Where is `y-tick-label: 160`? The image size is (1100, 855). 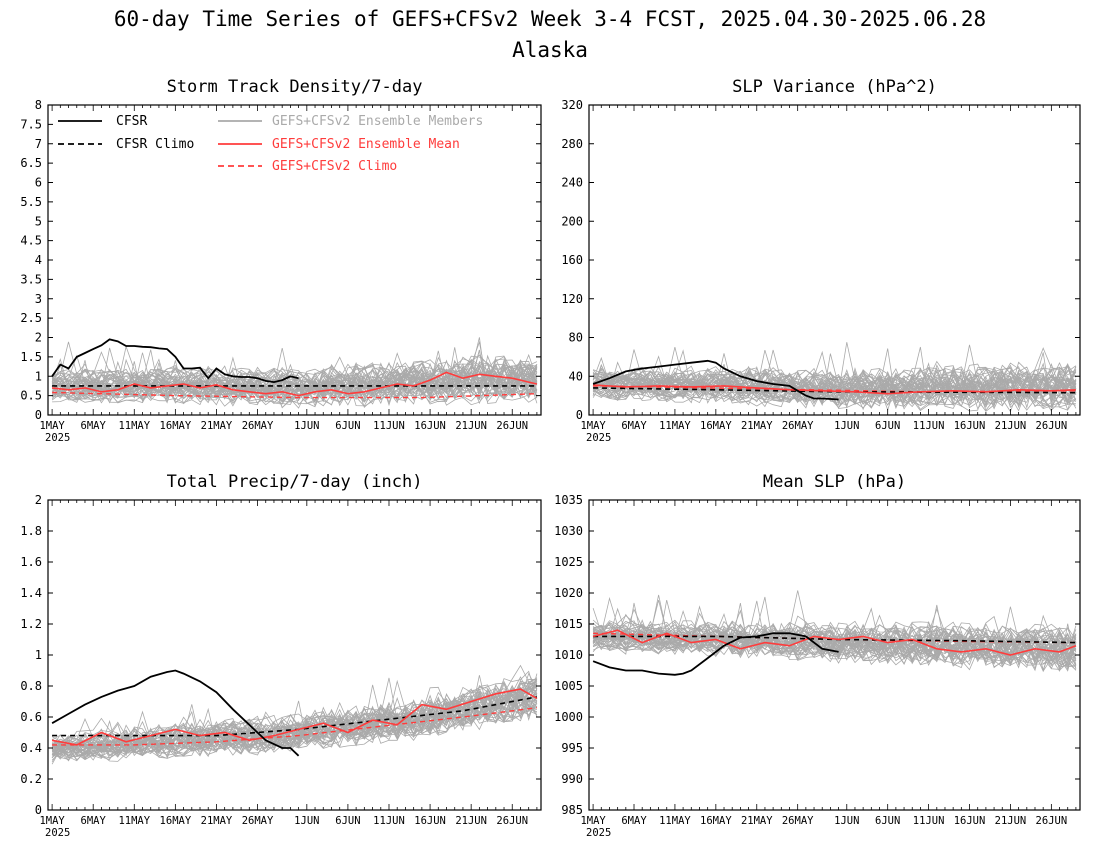 y-tick-label: 160 is located at coordinates (572, 260).